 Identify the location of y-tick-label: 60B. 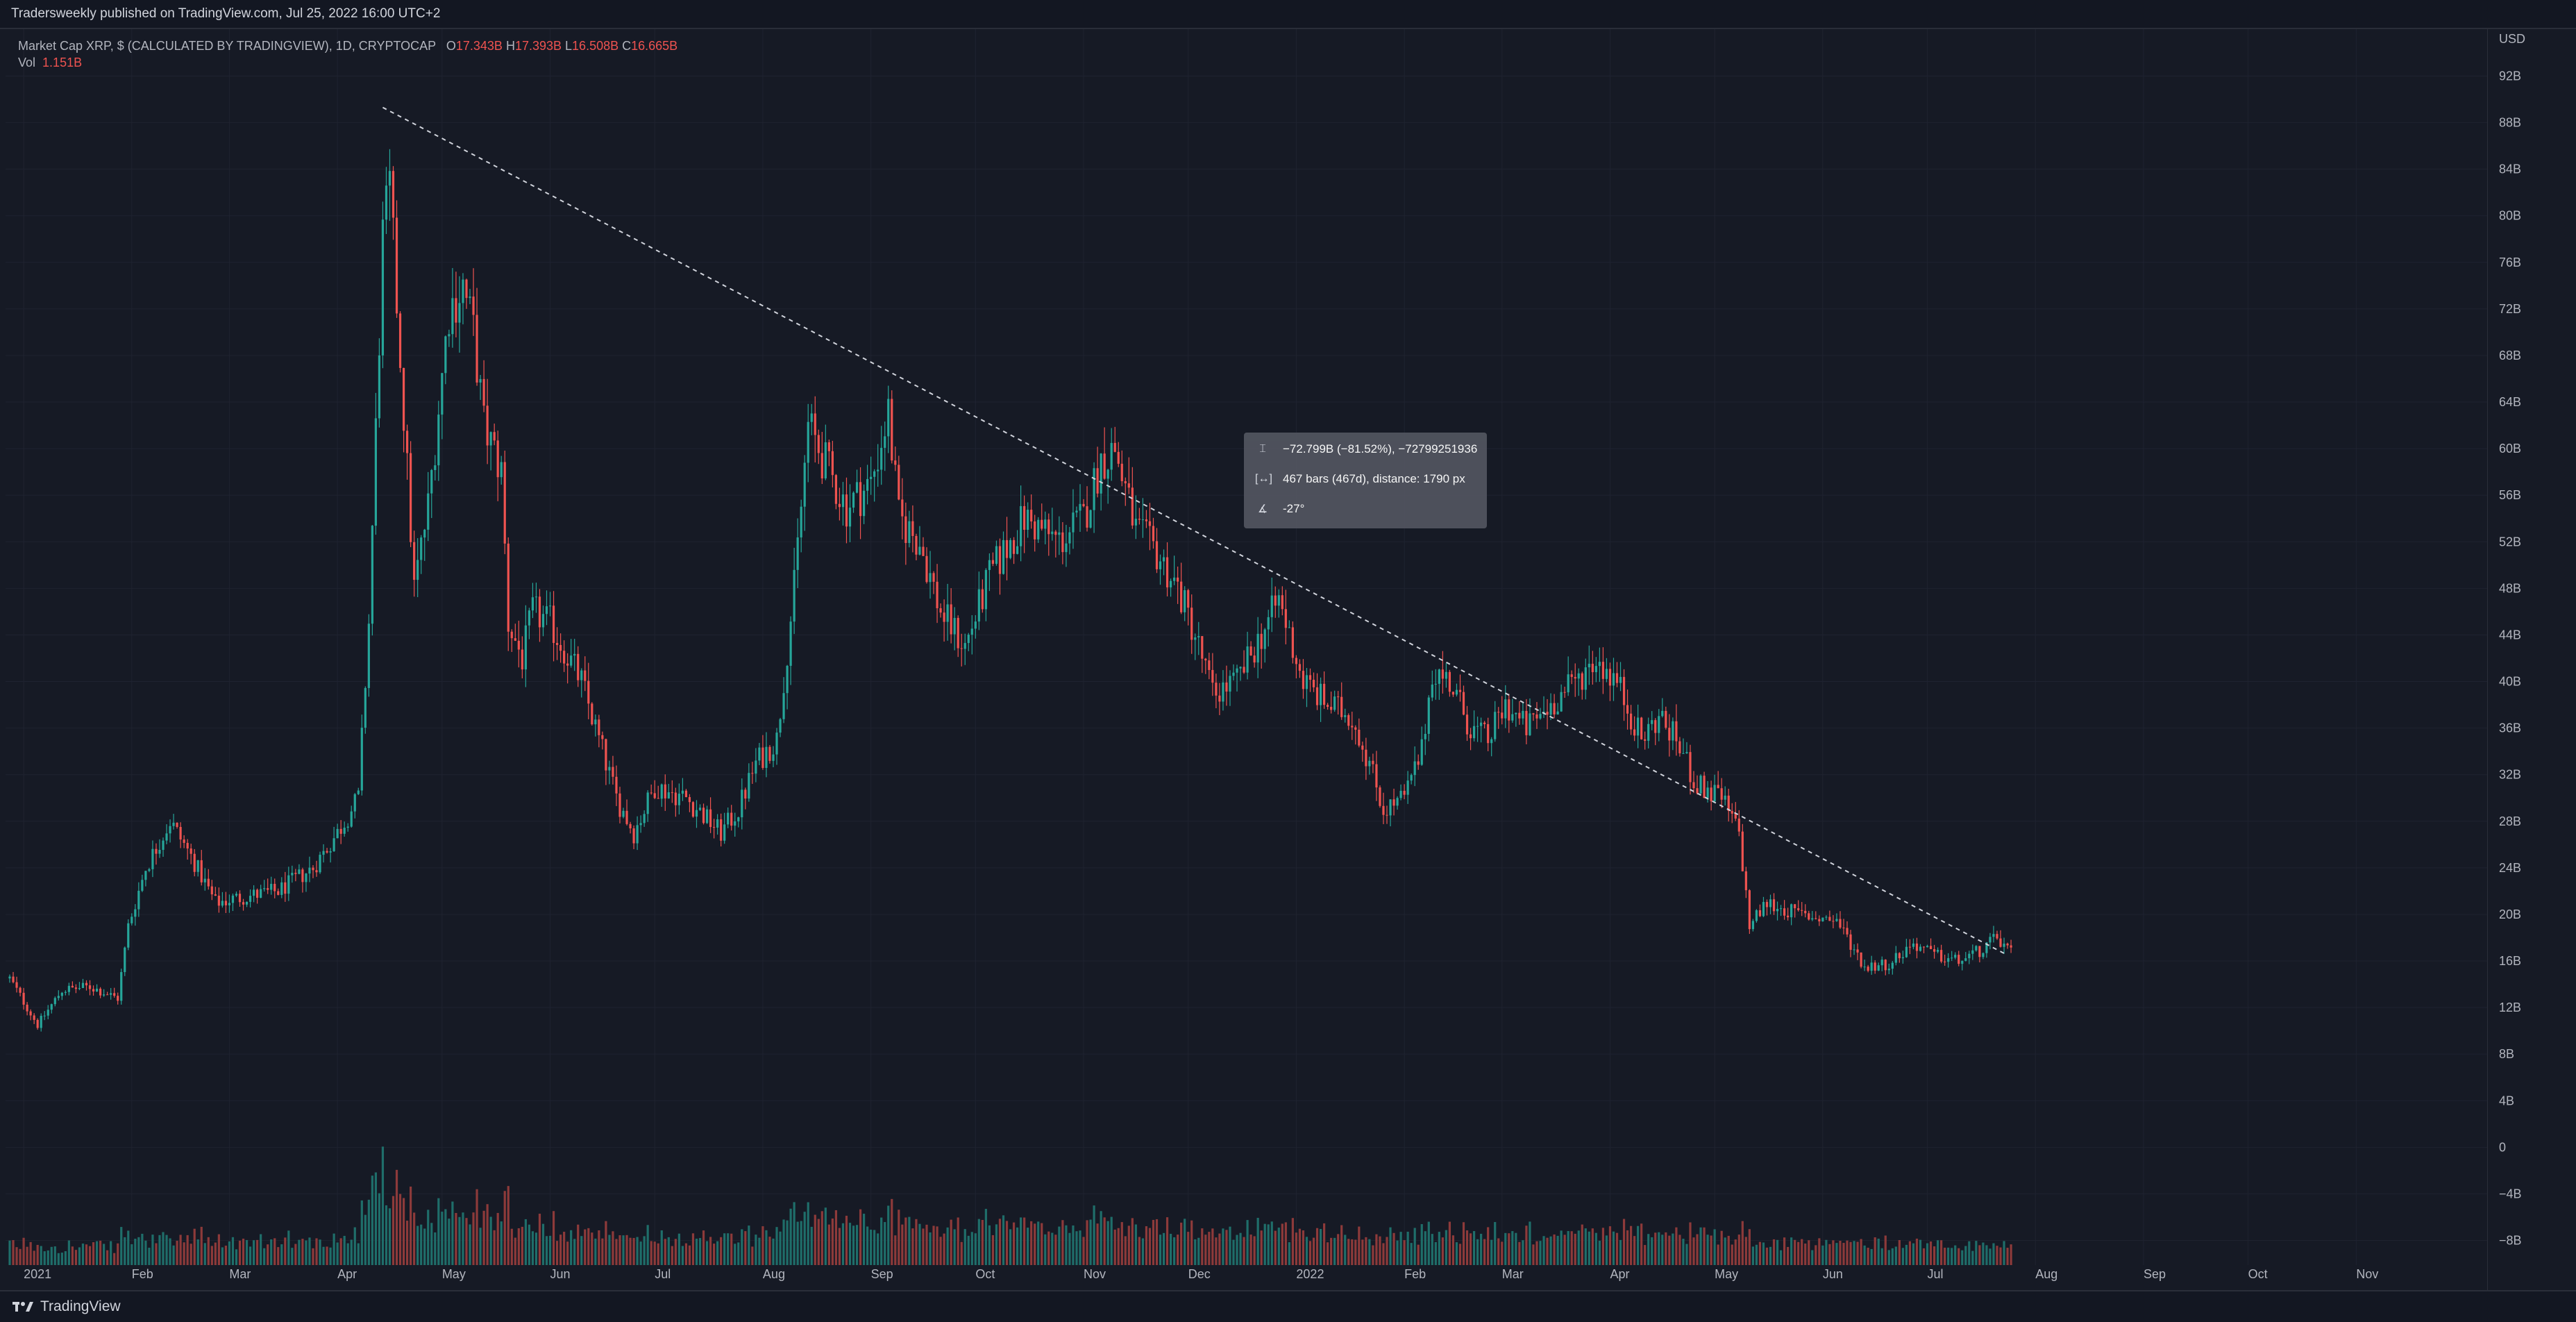
(2510, 448).